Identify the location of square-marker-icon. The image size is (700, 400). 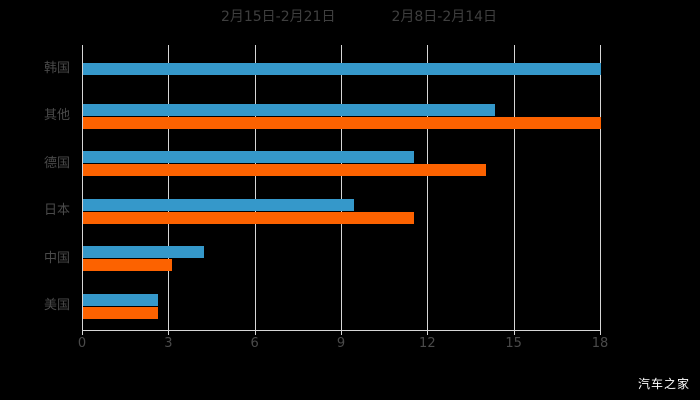
(378, 17).